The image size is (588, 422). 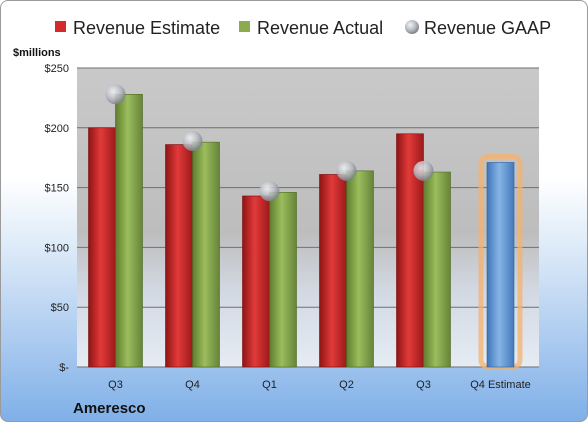 What do you see at coordinates (57, 218) in the screenshot?
I see `y-axis-ticks: $- $50 $100 $150 $200 $250` at bounding box center [57, 218].